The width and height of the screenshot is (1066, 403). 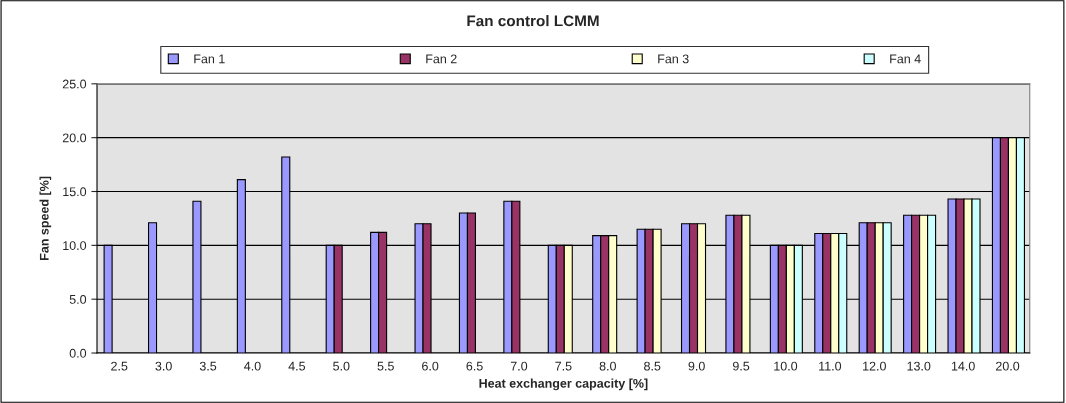 What do you see at coordinates (430, 366) in the screenshot?
I see `x-tick-label: 6.0` at bounding box center [430, 366].